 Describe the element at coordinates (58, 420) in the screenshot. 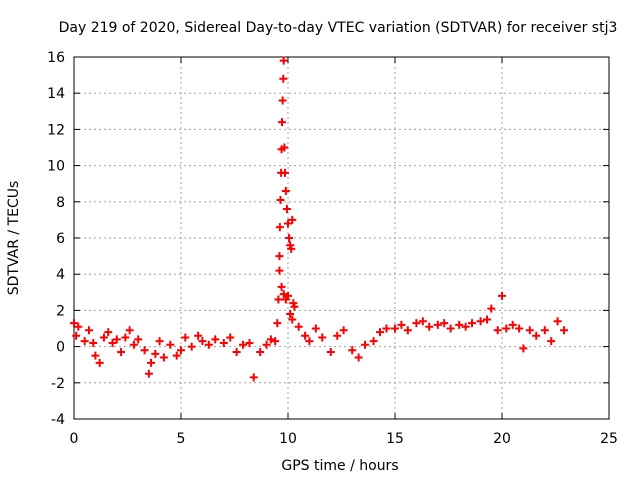

I see `y-tick-label: -4` at that location.